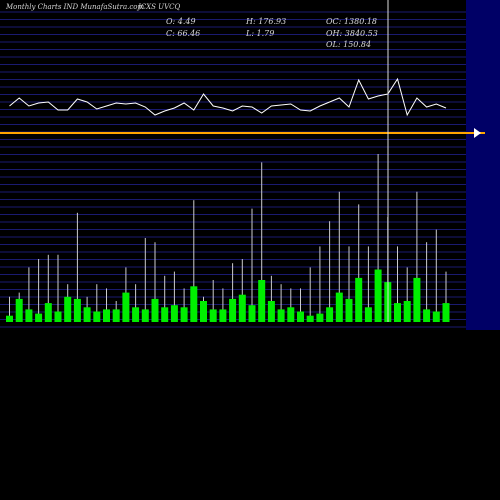 The height and width of the screenshot is (500, 500). What do you see at coordinates (266, 21) in the screenshot?
I see `high-value: H: 176.93` at bounding box center [266, 21].